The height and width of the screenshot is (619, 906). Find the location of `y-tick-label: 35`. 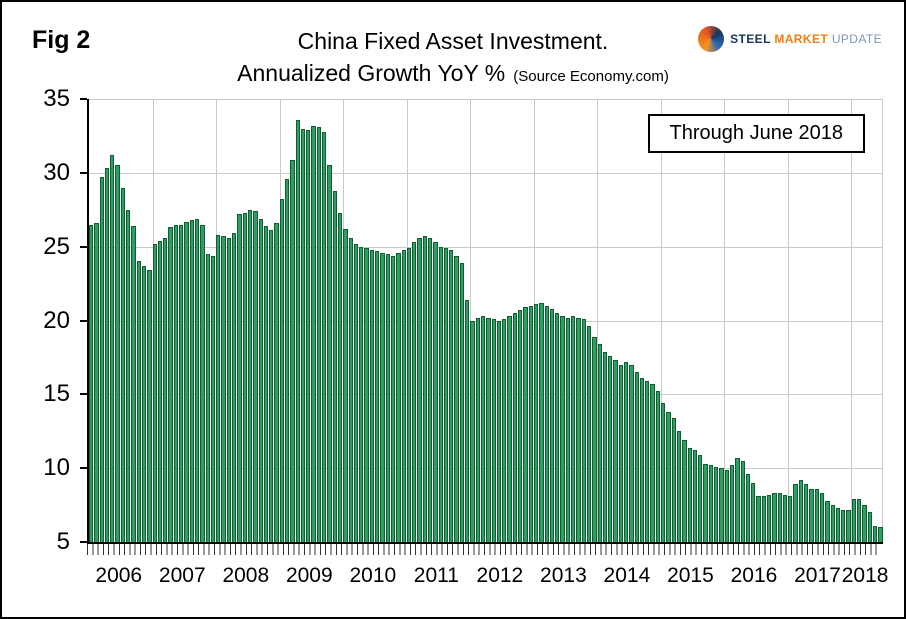

y-tick-label: 35 is located at coordinates (56, 98).